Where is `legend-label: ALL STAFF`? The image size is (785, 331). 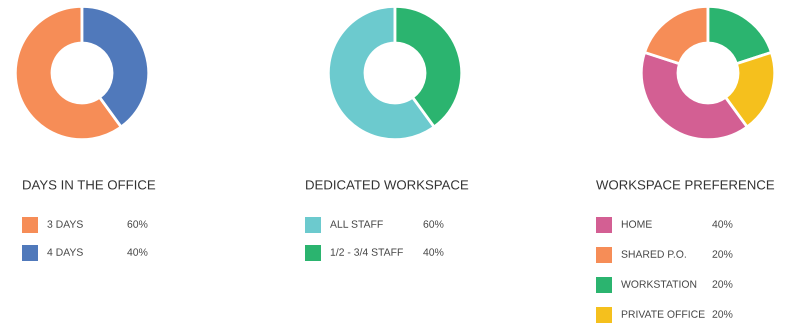 legend-label: ALL STAFF is located at coordinates (356, 224).